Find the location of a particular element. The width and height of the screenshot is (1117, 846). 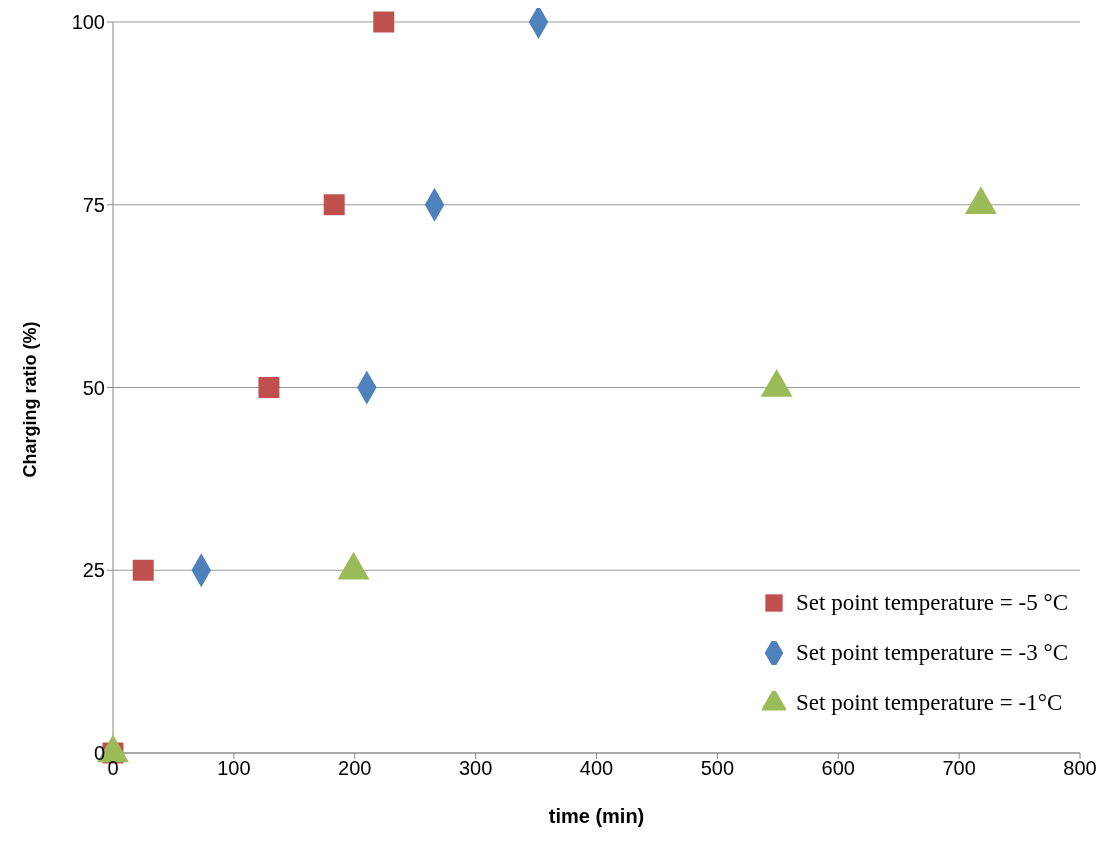

x-tick-label: 800 is located at coordinates (1080, 768).